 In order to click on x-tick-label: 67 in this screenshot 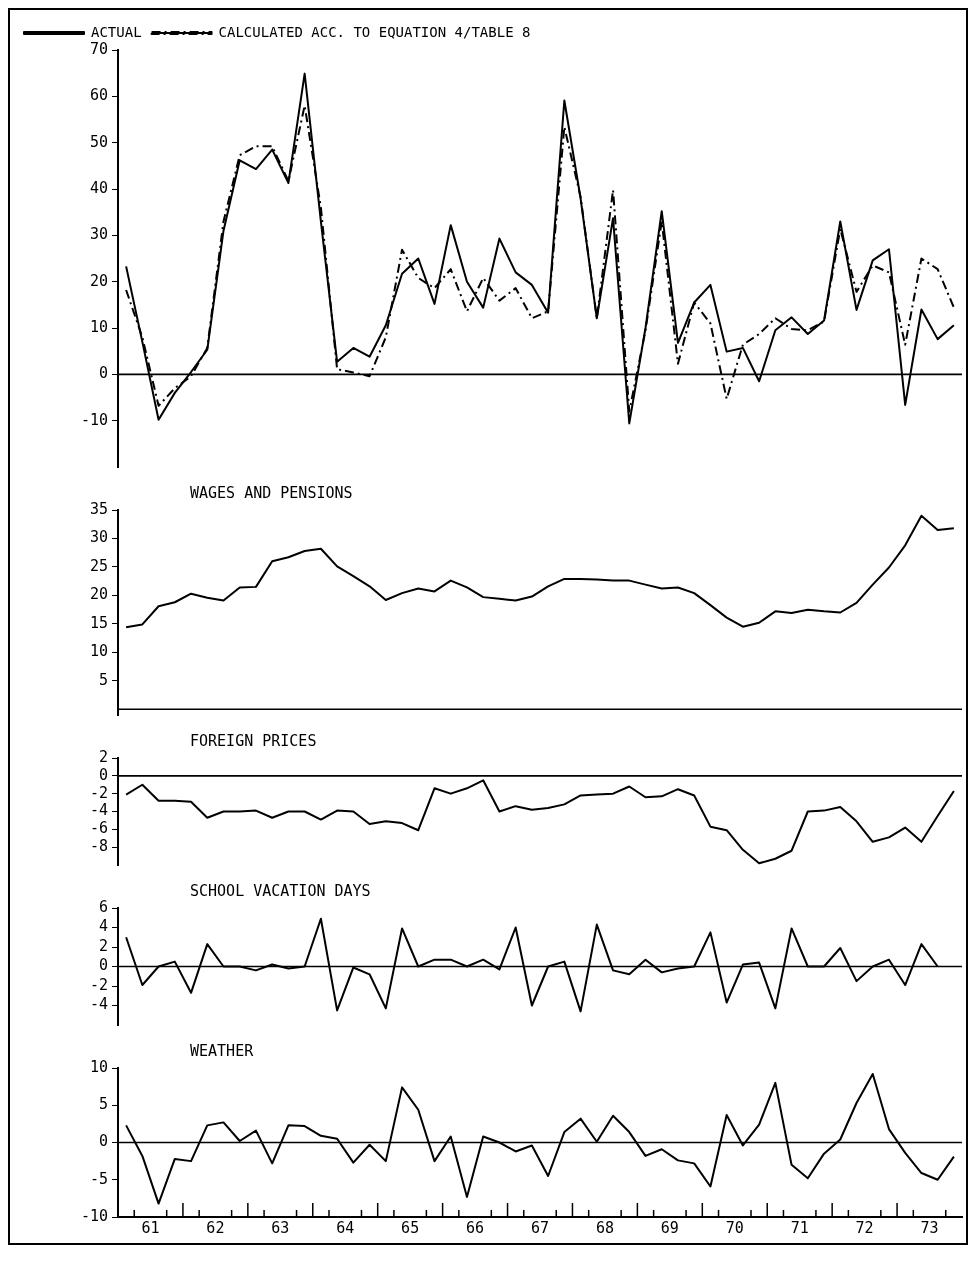, I will do `click(540, 1227)`.